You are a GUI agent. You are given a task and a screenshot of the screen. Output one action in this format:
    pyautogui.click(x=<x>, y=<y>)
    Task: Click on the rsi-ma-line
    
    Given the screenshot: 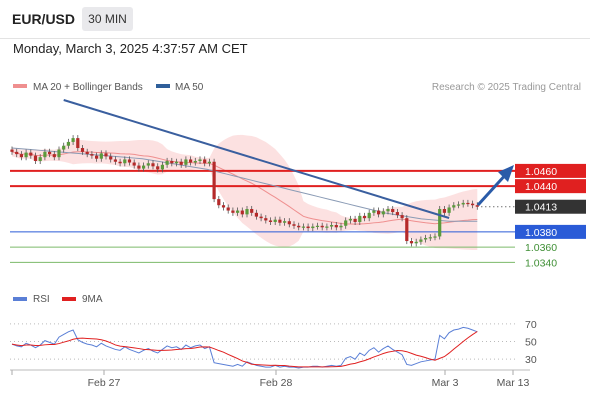 What is the action you would take?
    pyautogui.click(x=244, y=349)
    